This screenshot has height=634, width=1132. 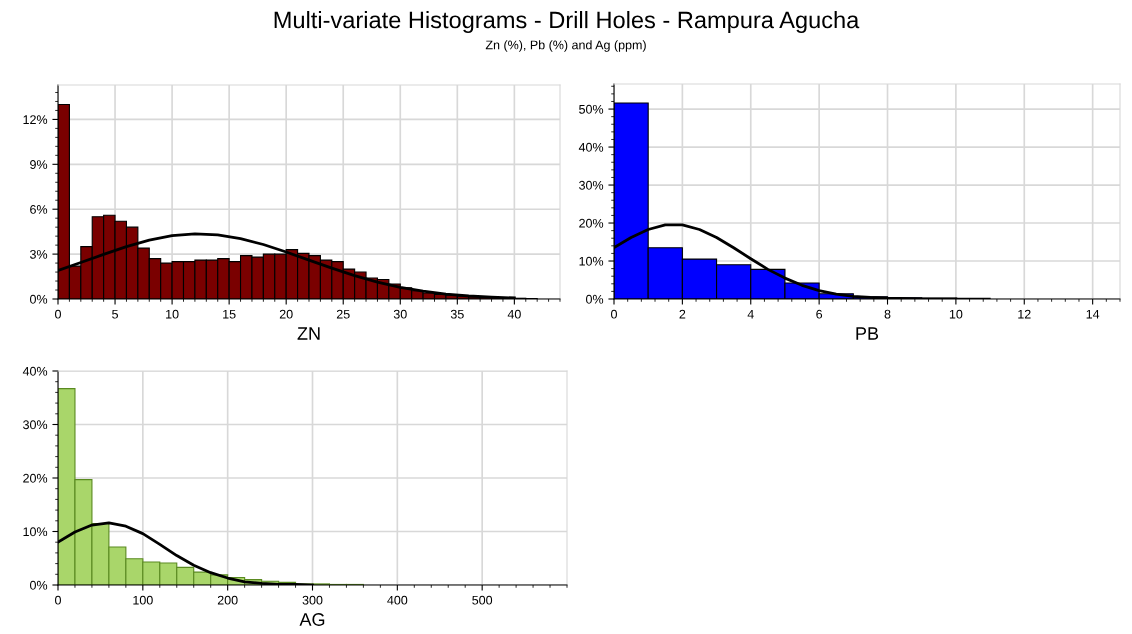 I want to click on y-tick-label: 6%, so click(x=39, y=209).